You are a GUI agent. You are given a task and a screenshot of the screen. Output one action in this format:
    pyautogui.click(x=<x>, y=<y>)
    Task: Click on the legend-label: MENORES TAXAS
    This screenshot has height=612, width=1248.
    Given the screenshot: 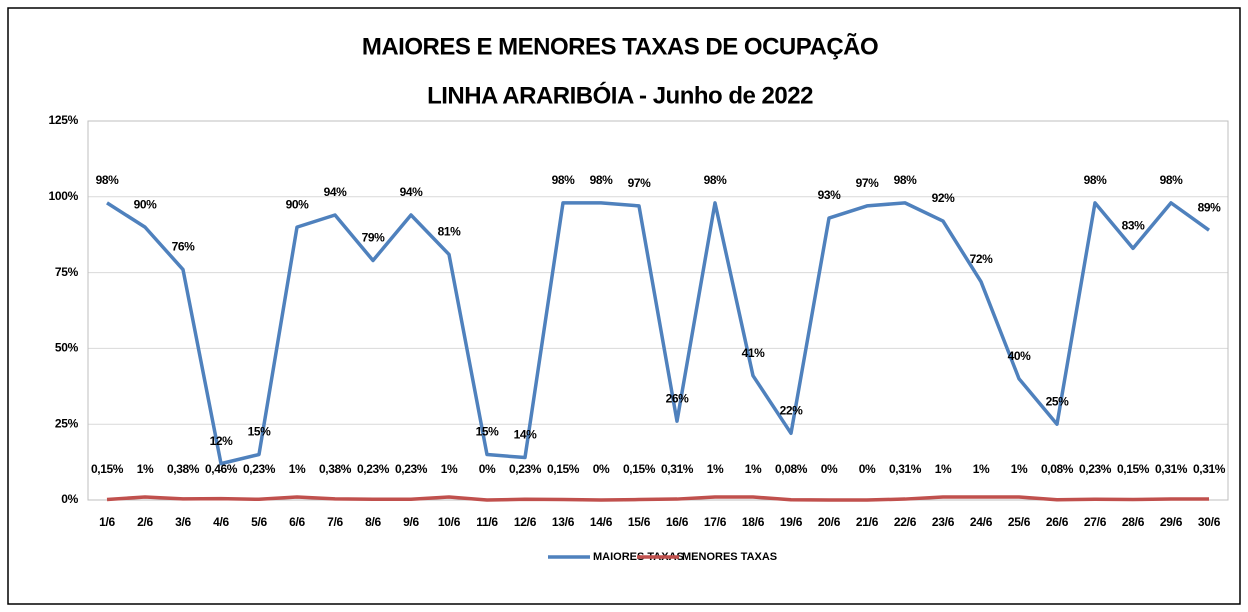 What is the action you would take?
    pyautogui.click(x=729, y=557)
    